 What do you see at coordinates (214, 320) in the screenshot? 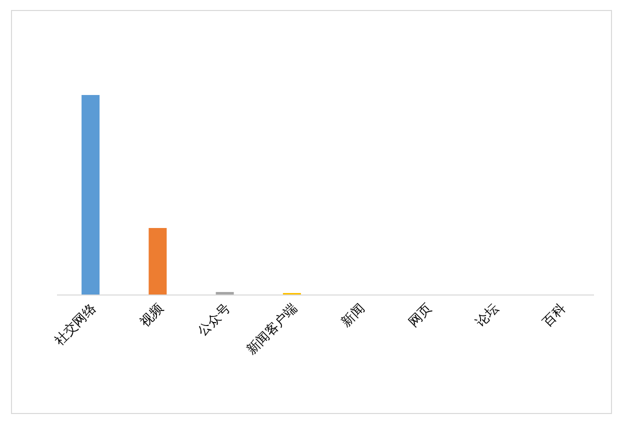
I see `x-tick-label: 公众号` at bounding box center [214, 320].